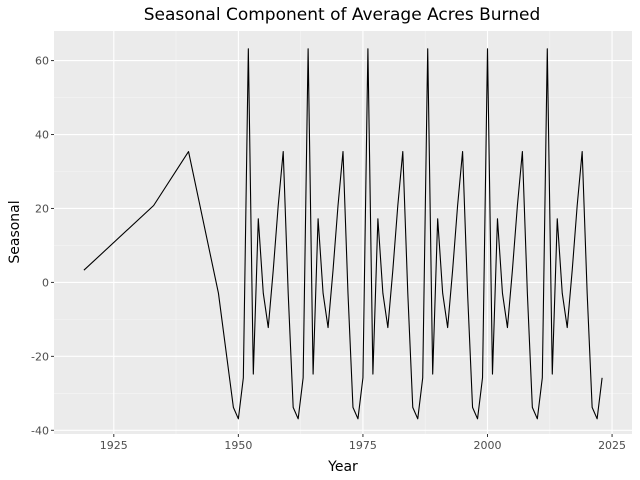 The image size is (640, 480). Describe the element at coordinates (612, 445) in the screenshot. I see `x-tick-label: 2025` at that location.